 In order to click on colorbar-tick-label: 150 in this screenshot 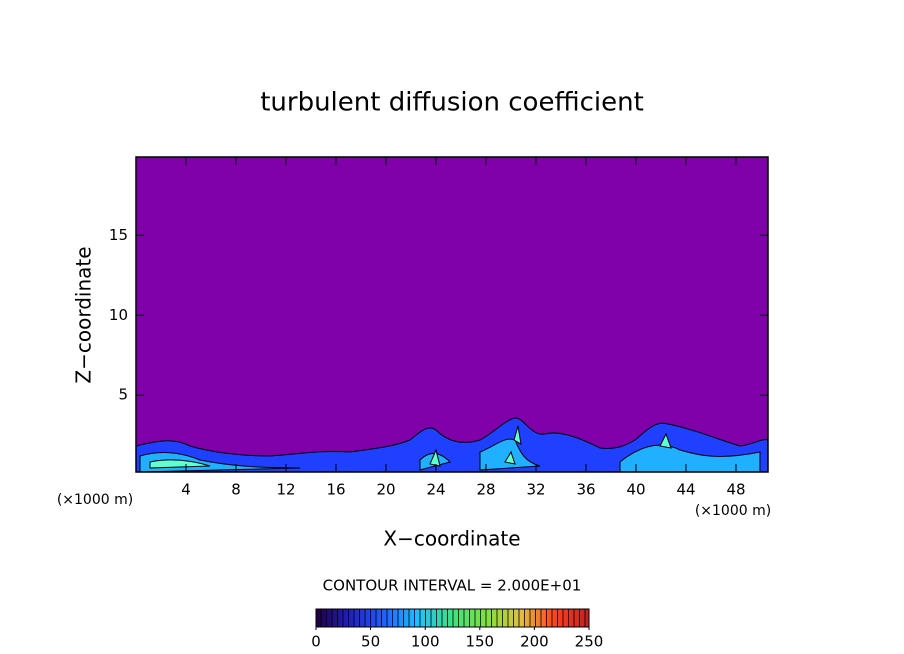, I will do `click(479, 642)`.